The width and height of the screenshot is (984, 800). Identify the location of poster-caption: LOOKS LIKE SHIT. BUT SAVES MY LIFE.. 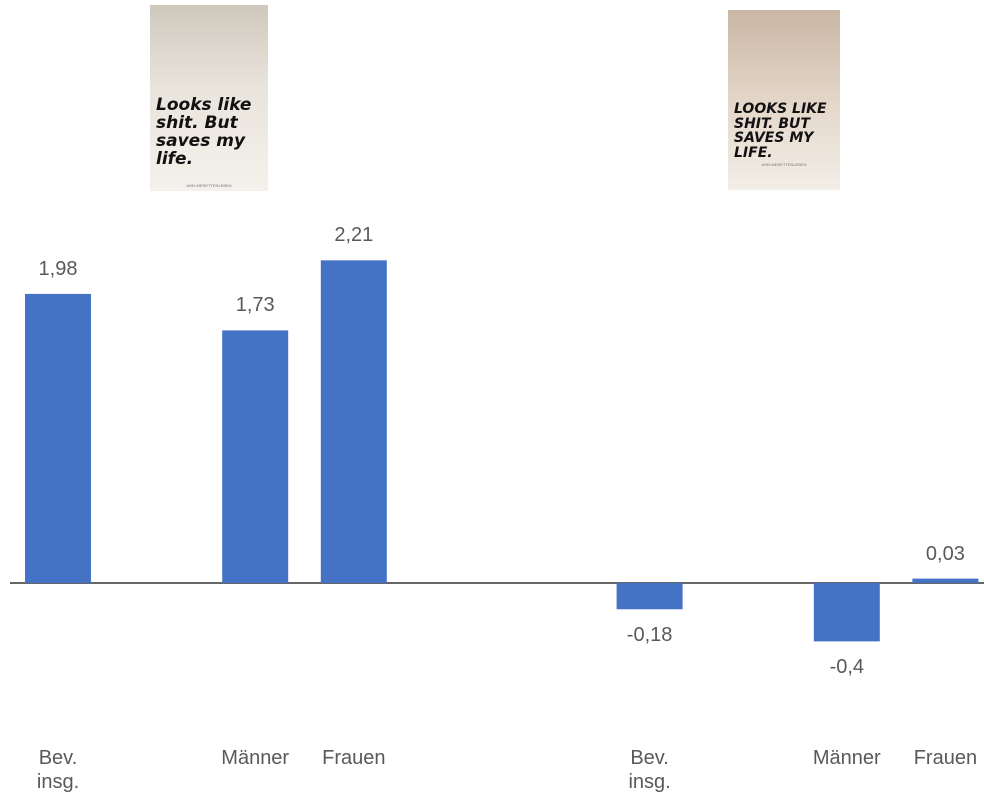
(780, 131).